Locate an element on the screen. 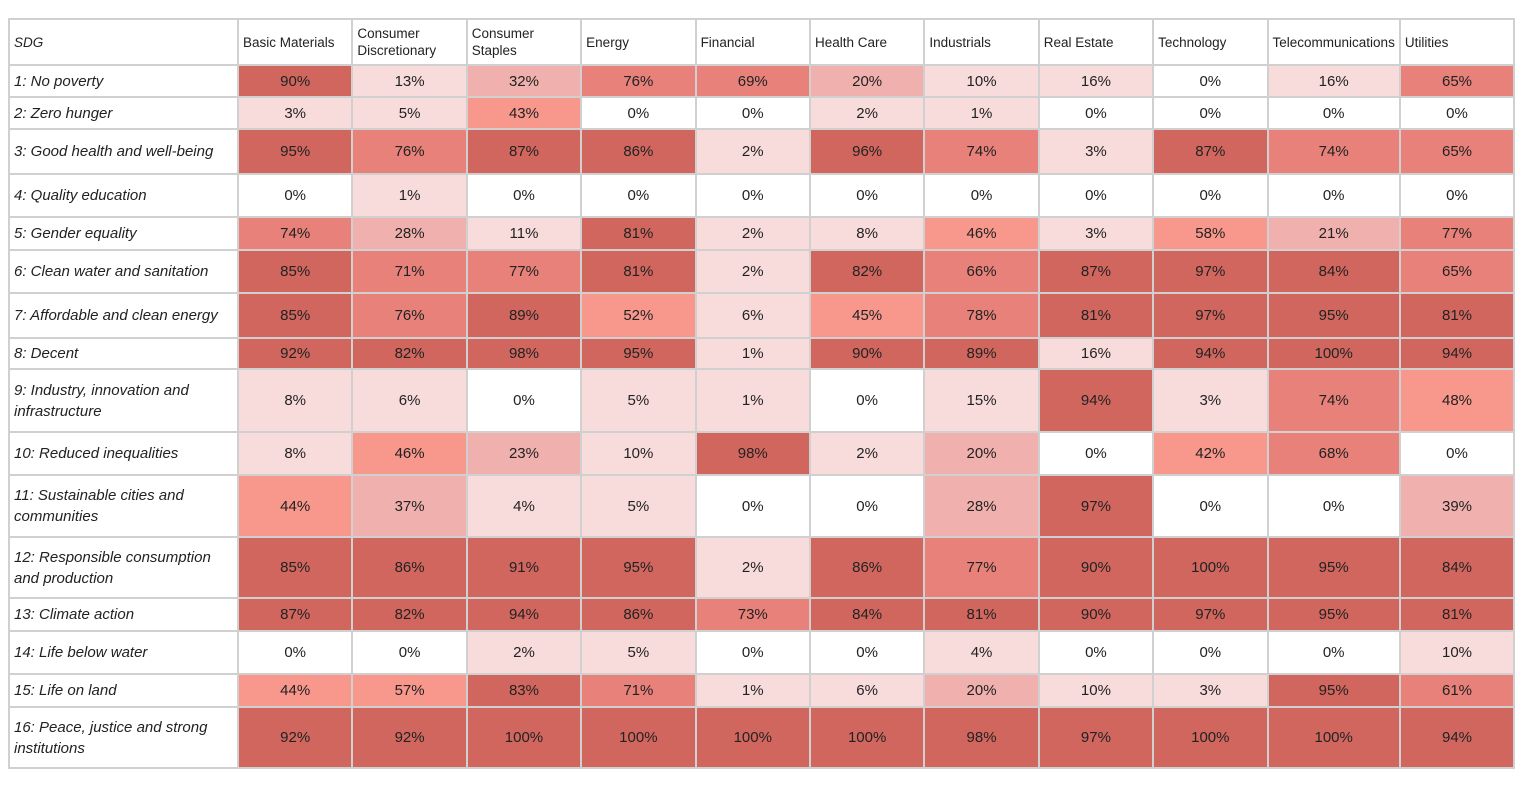  cell: 43% is located at coordinates (524, 113).